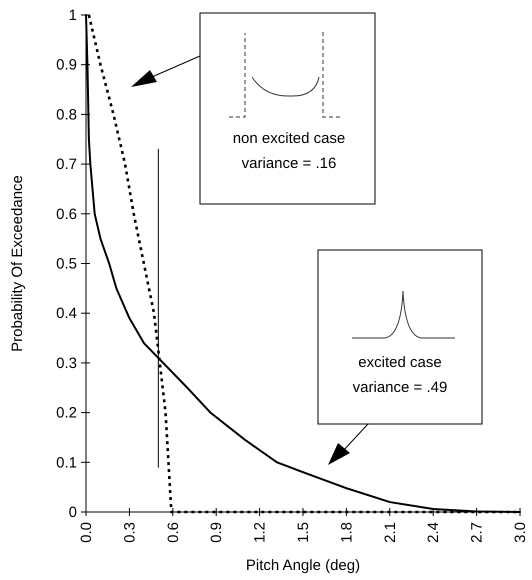 This screenshot has height=580, width=532. What do you see at coordinates (72, 512) in the screenshot?
I see `y-tick-label: 0` at bounding box center [72, 512].